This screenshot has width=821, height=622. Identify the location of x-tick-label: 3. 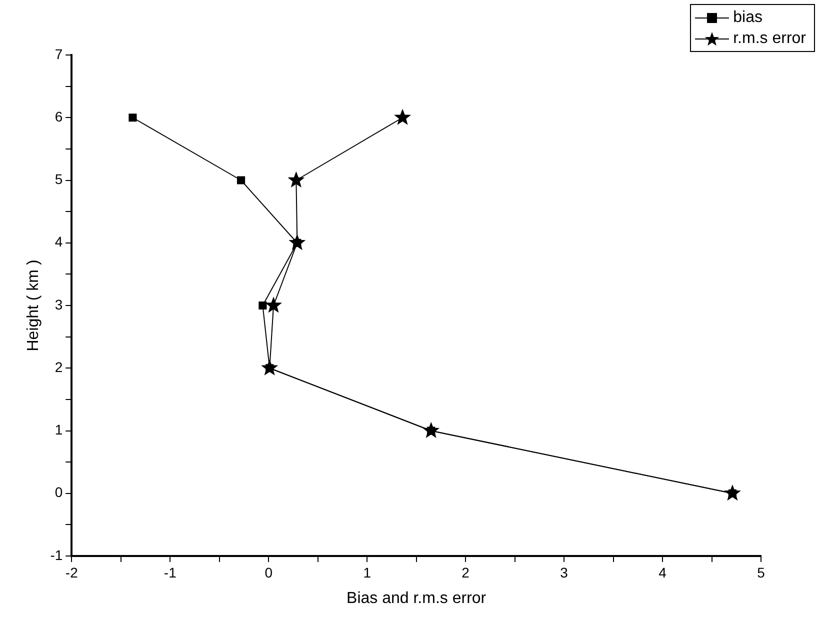
(564, 572).